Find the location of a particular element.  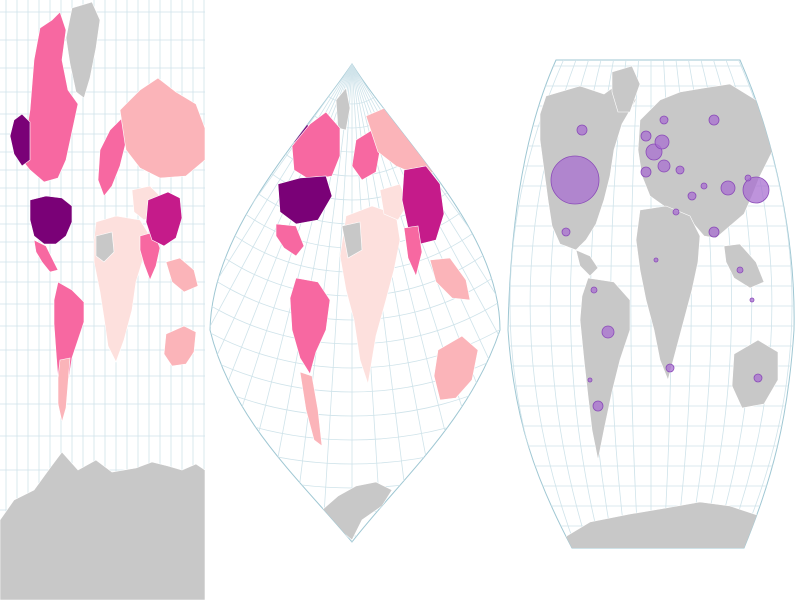

bubble-iran is located at coordinates (704, 186).